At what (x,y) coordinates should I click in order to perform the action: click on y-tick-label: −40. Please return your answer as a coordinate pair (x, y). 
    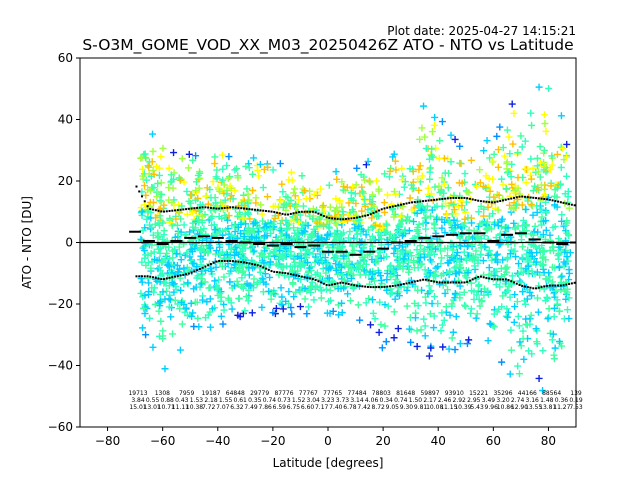
    Looking at the image, I should click on (60, 366).